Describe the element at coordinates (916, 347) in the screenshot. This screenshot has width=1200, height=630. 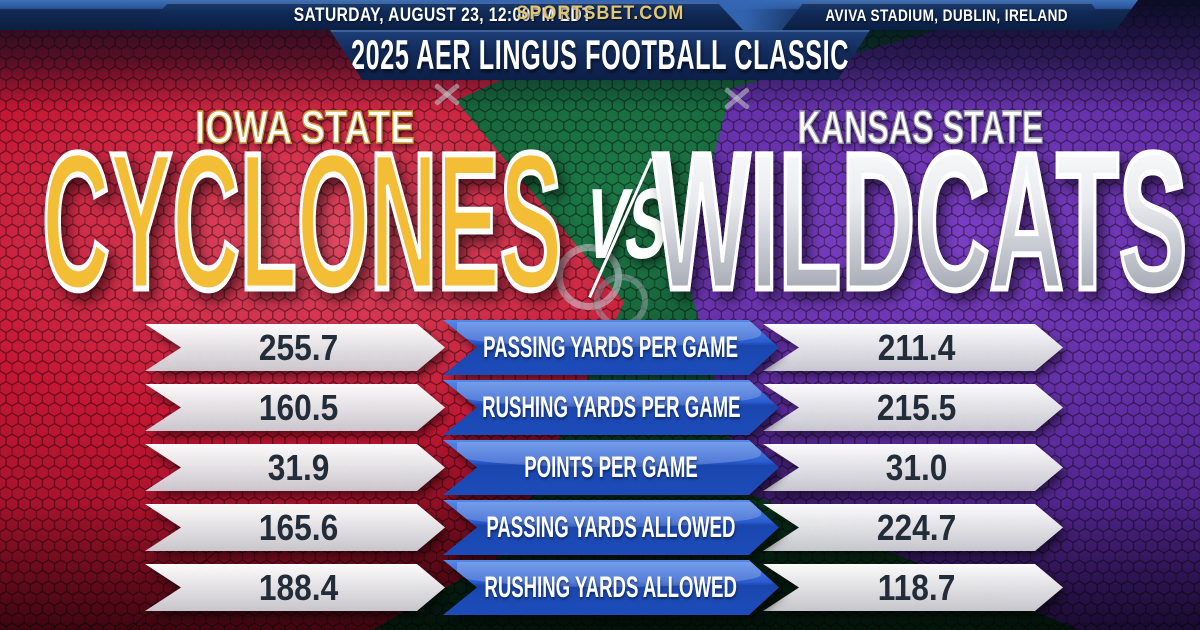
I see `right-value: 211.4` at that location.